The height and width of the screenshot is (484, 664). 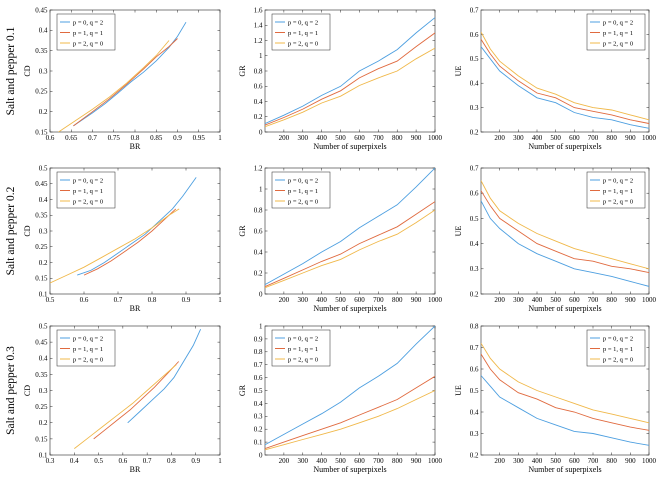 I want to click on y-tick-label: 0.9, so click(x=258, y=339).